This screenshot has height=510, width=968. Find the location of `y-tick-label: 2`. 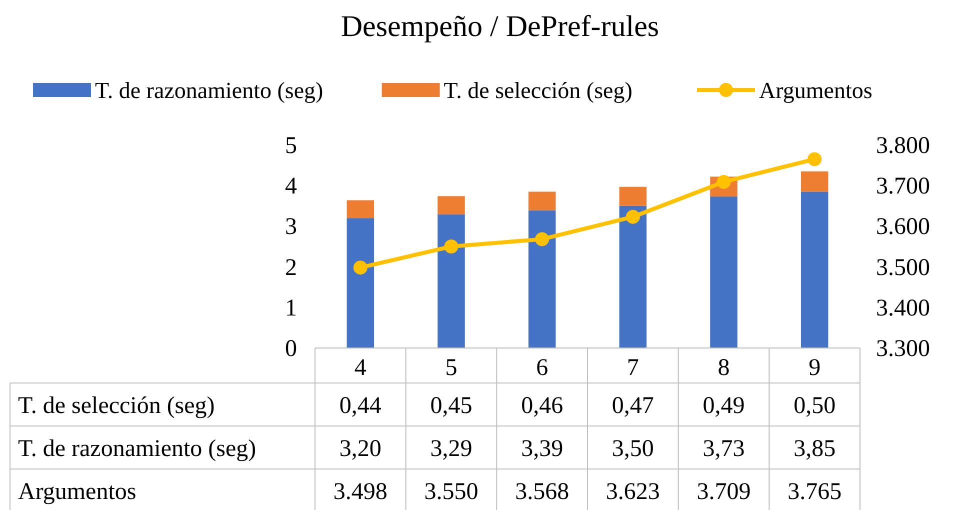

y-tick-label: 2 is located at coordinates (291, 267).